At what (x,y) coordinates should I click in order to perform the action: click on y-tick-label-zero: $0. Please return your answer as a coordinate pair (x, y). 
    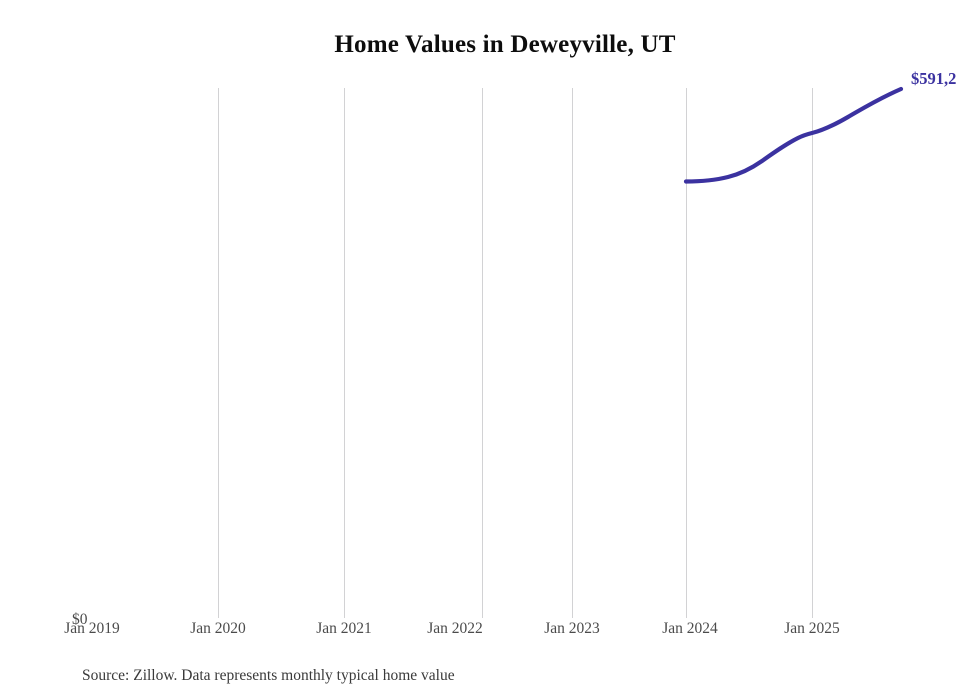
    Looking at the image, I should click on (80, 619).